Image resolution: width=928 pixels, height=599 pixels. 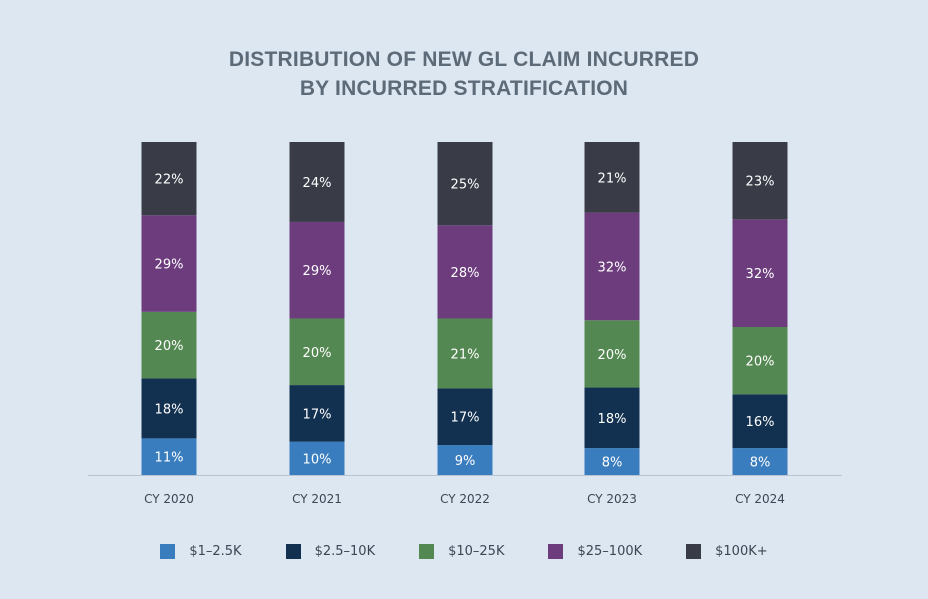 I want to click on data-label: 9%, so click(x=465, y=461).